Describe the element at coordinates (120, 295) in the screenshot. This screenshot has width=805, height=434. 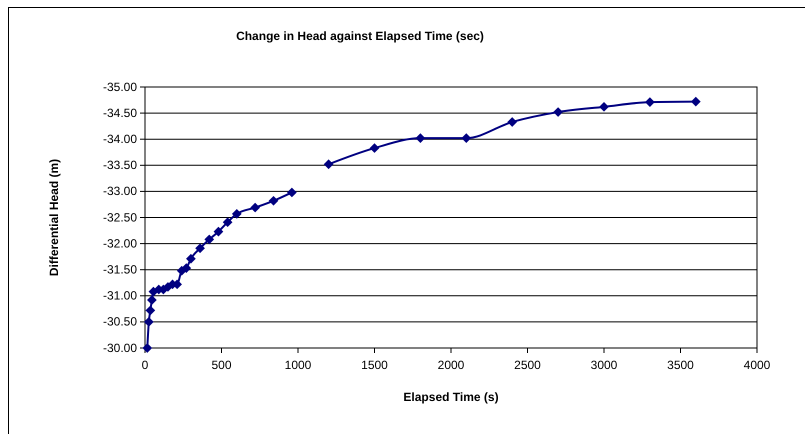
I see `y-tick-label: -31.00` at that location.